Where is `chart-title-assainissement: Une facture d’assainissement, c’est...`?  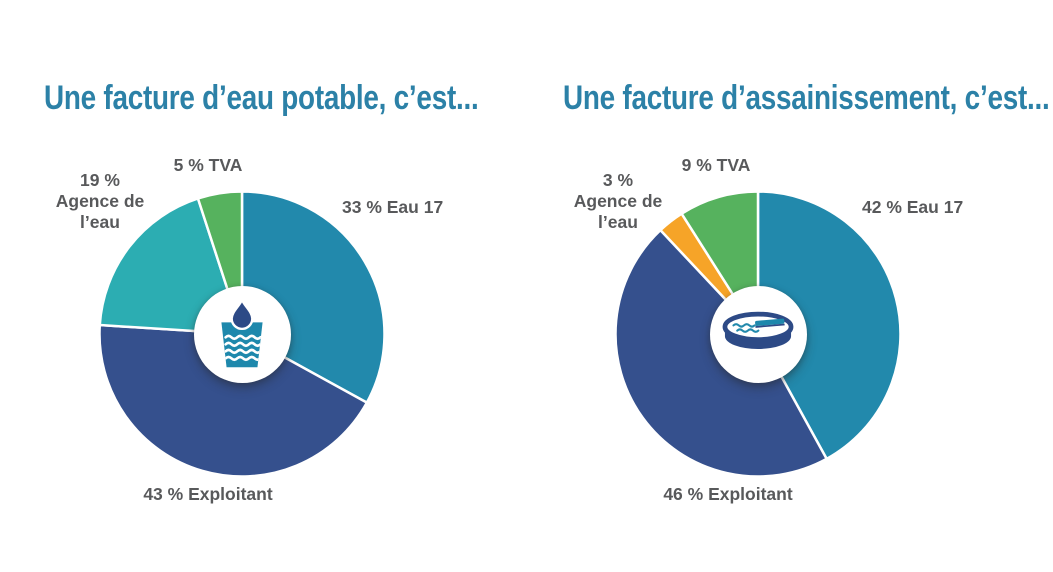
chart-title-assainissement: Une facture d’assainissement, c’est... is located at coordinates (806, 98).